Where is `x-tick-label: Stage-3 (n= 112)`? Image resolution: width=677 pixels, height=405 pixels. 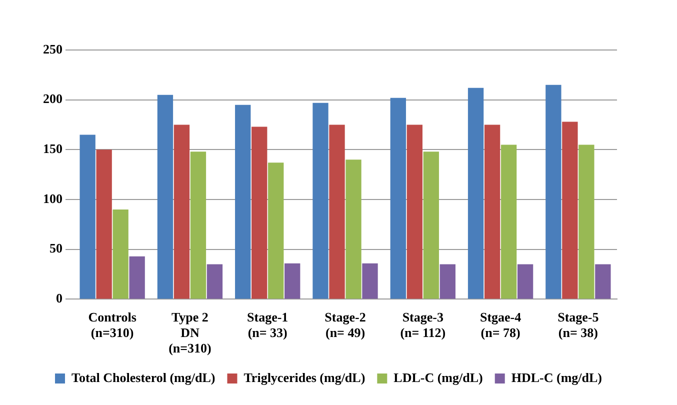
x-tick-label: Stage-3 (n= 112) is located at coordinates (423, 324).